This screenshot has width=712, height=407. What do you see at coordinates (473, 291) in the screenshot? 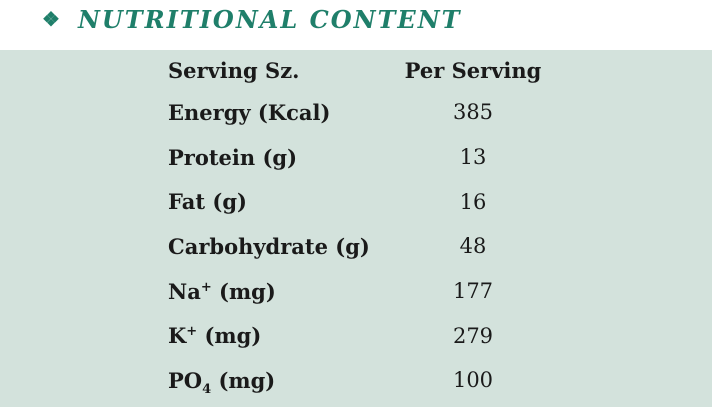
I see `row-value-sodium: 177` at bounding box center [473, 291].